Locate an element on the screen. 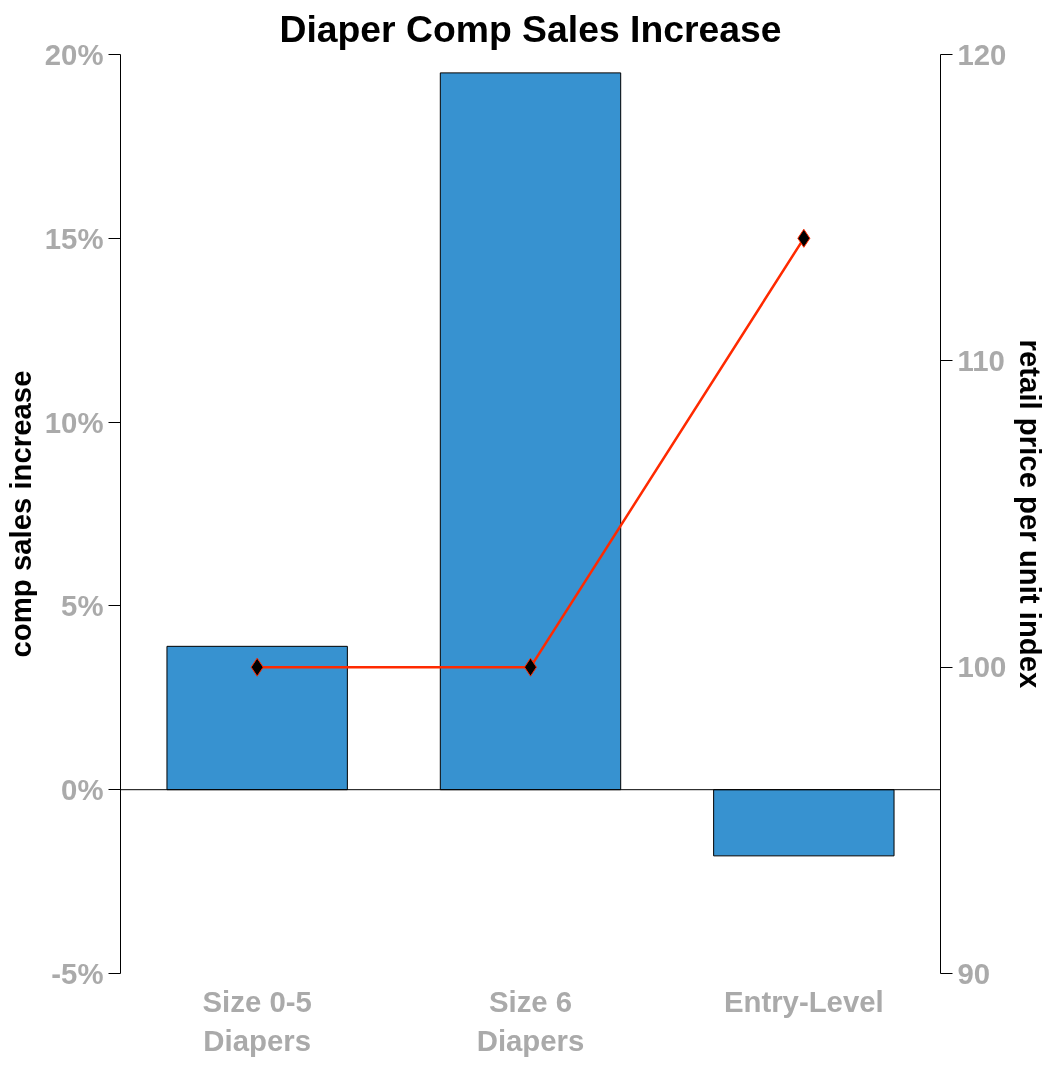  y2-tick-label: 100 is located at coordinates (982, 667).